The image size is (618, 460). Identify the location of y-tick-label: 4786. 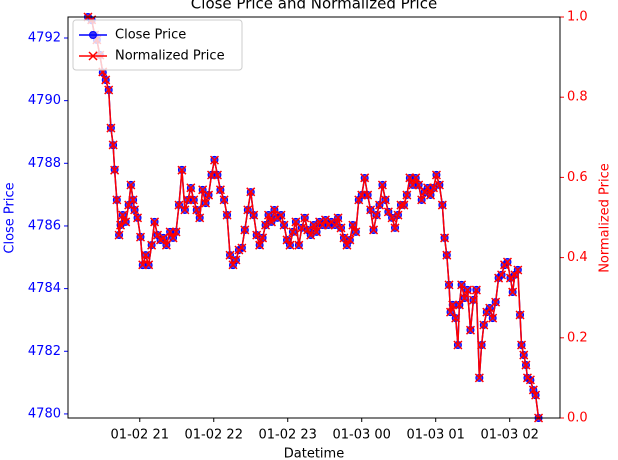
(44, 225).